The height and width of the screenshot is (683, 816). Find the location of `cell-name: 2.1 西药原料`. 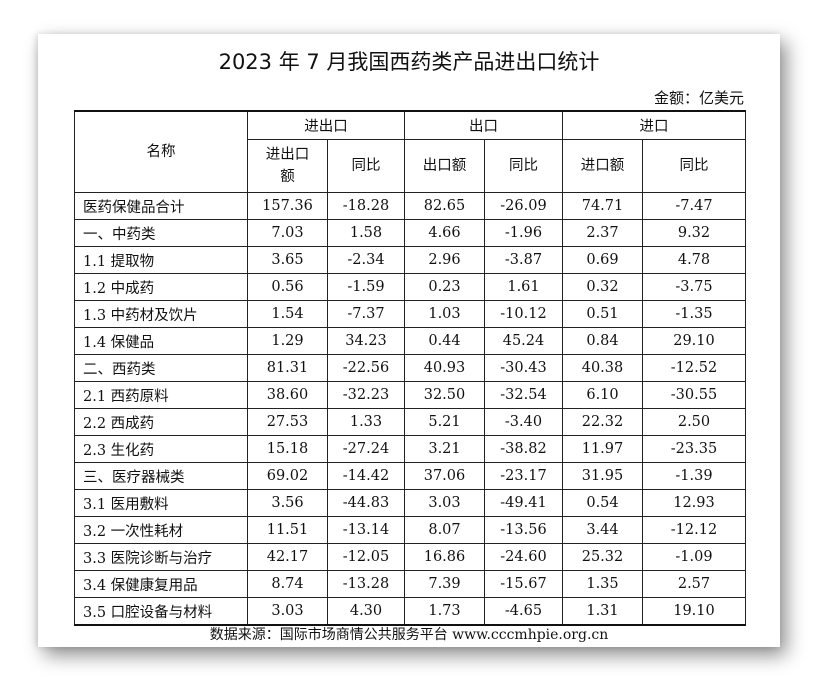

cell-name: 2.1 西药原料 is located at coordinates (161, 395).